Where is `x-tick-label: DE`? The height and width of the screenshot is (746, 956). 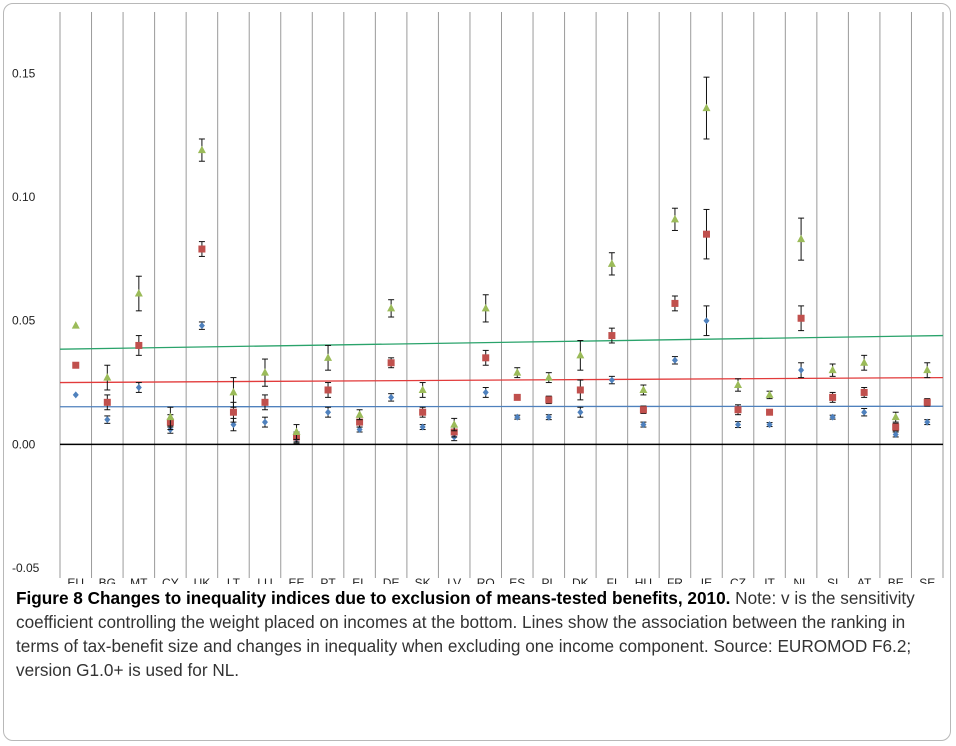
x-tick-label: DE is located at coordinates (391, 580).